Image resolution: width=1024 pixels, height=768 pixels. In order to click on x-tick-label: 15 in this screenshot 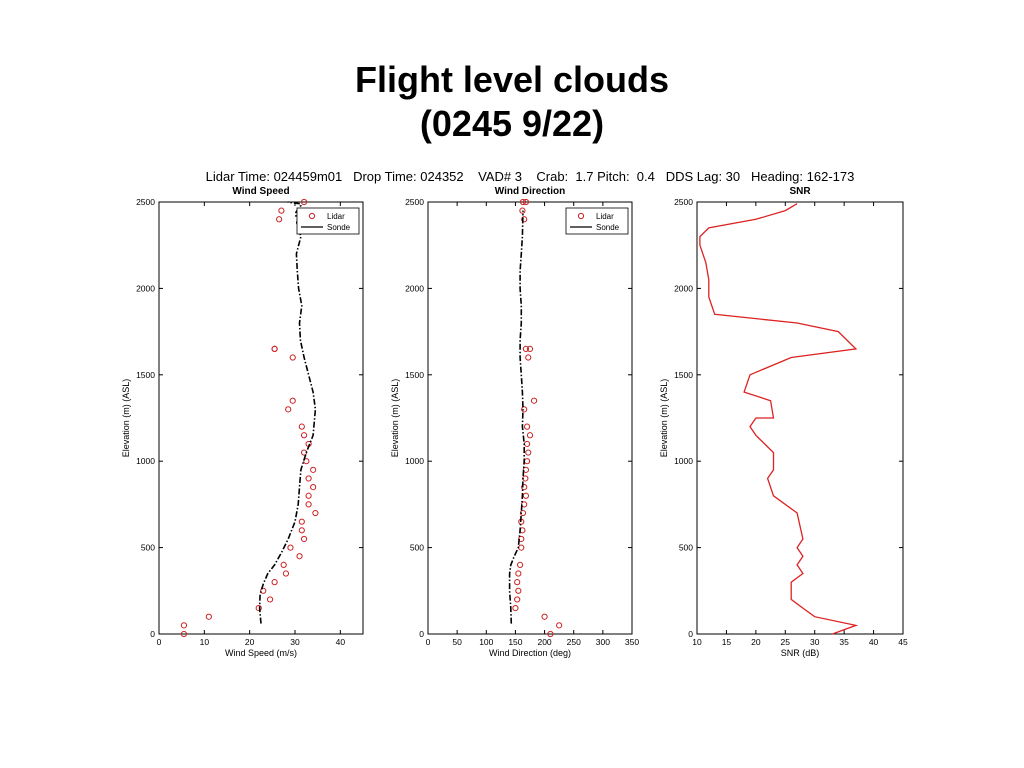, I will do `click(727, 642)`.